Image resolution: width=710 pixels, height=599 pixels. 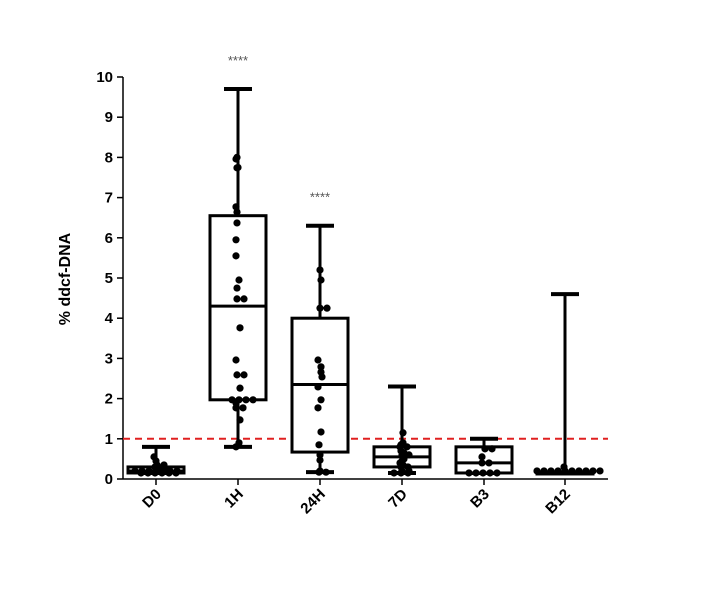 I want to click on box-1h: ****, so click(x=238, y=252).